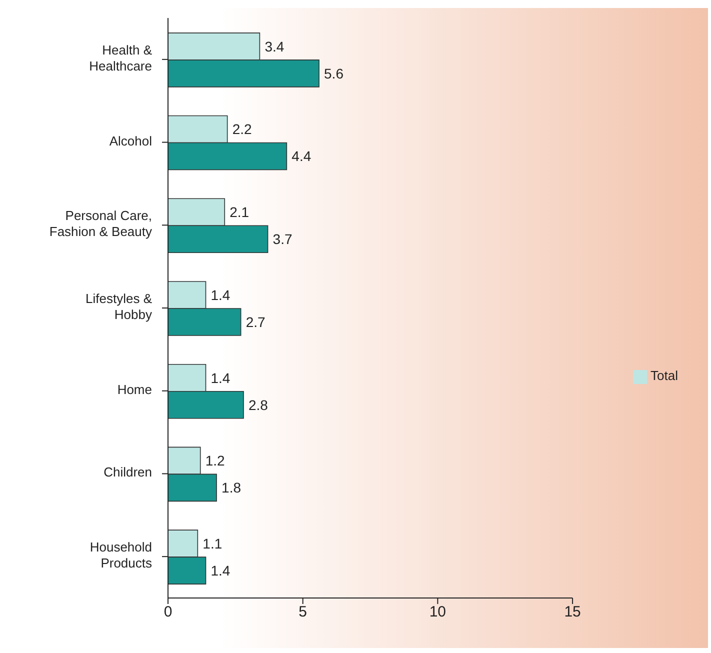 The width and height of the screenshot is (711, 653). What do you see at coordinates (258, 404) in the screenshot?
I see `data-label: 2.8` at bounding box center [258, 404].